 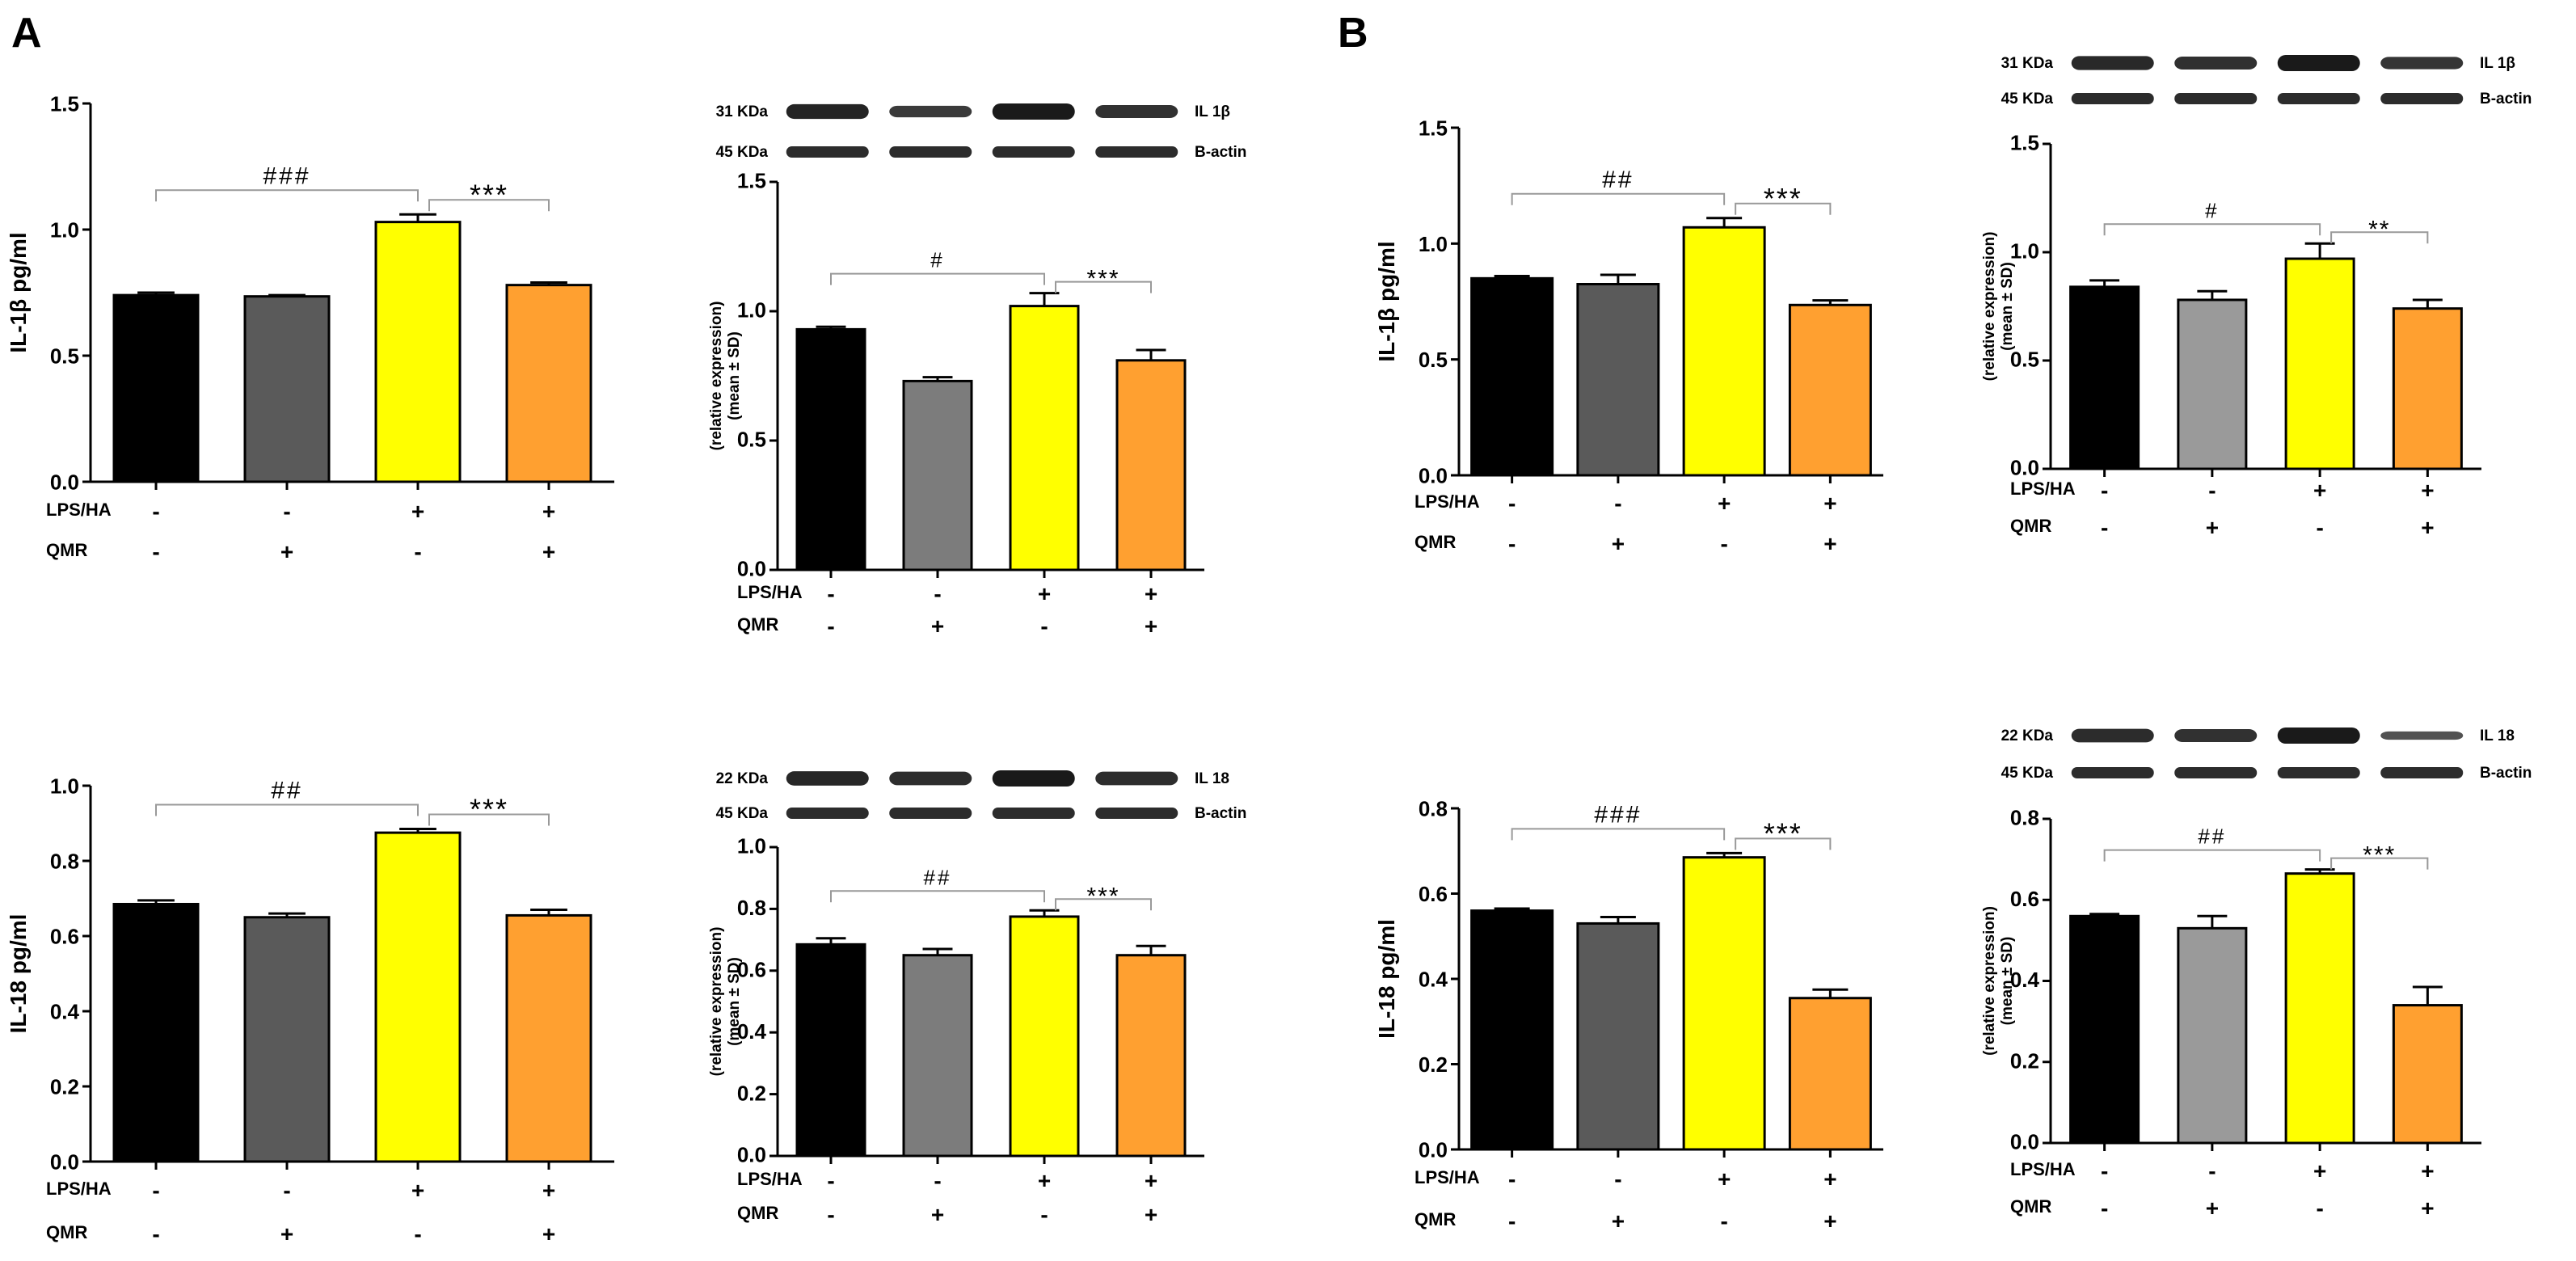 What do you see at coordinates (981, 132) in the screenshot?
I see `western-blot: 31 KDa 45 KDa IL 1β B-actin` at bounding box center [981, 132].